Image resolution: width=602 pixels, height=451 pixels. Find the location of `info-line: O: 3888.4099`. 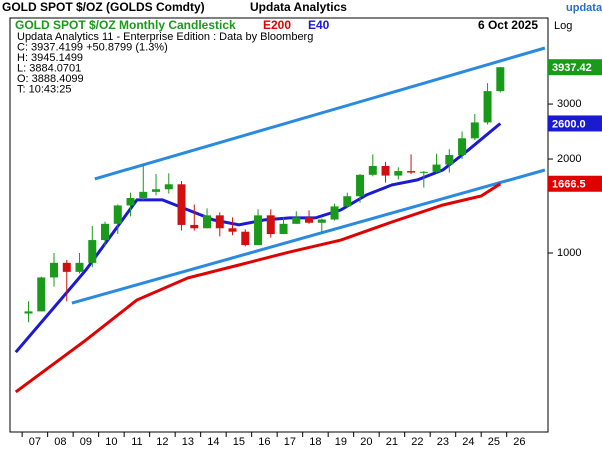

info-line: O: 3888.4099 is located at coordinates (50, 79).